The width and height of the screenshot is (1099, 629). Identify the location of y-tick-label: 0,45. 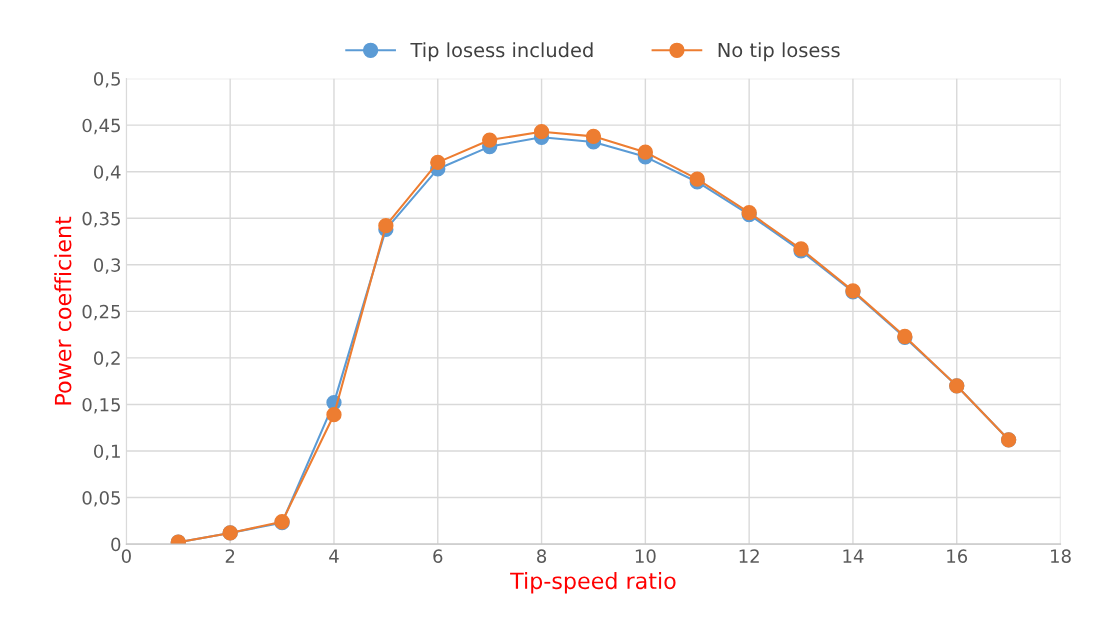
(101, 126).